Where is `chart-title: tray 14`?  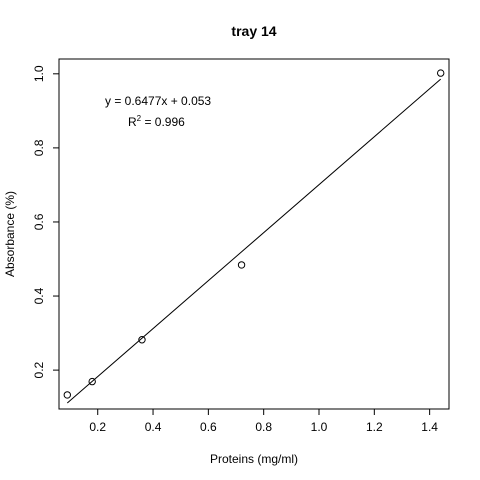 chart-title: tray 14 is located at coordinates (253, 31).